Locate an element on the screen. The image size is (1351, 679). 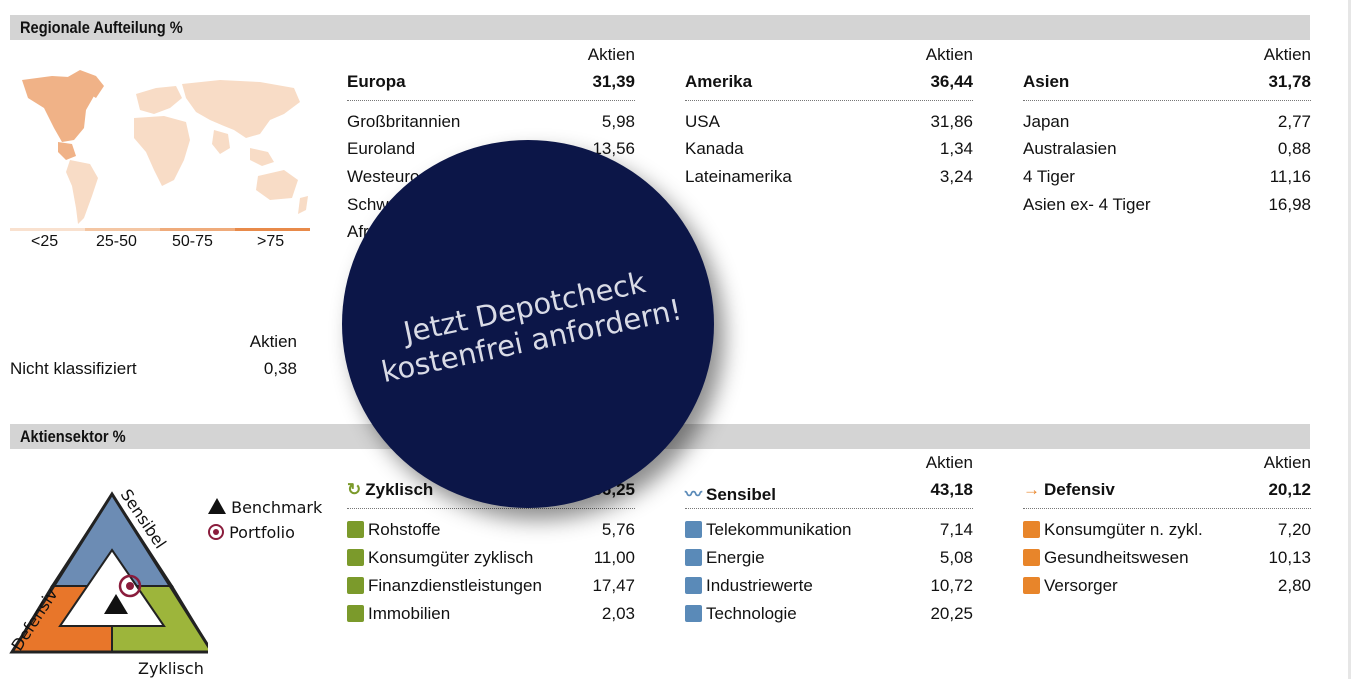
sector-title: → Defensiv is located at coordinates (1069, 490).